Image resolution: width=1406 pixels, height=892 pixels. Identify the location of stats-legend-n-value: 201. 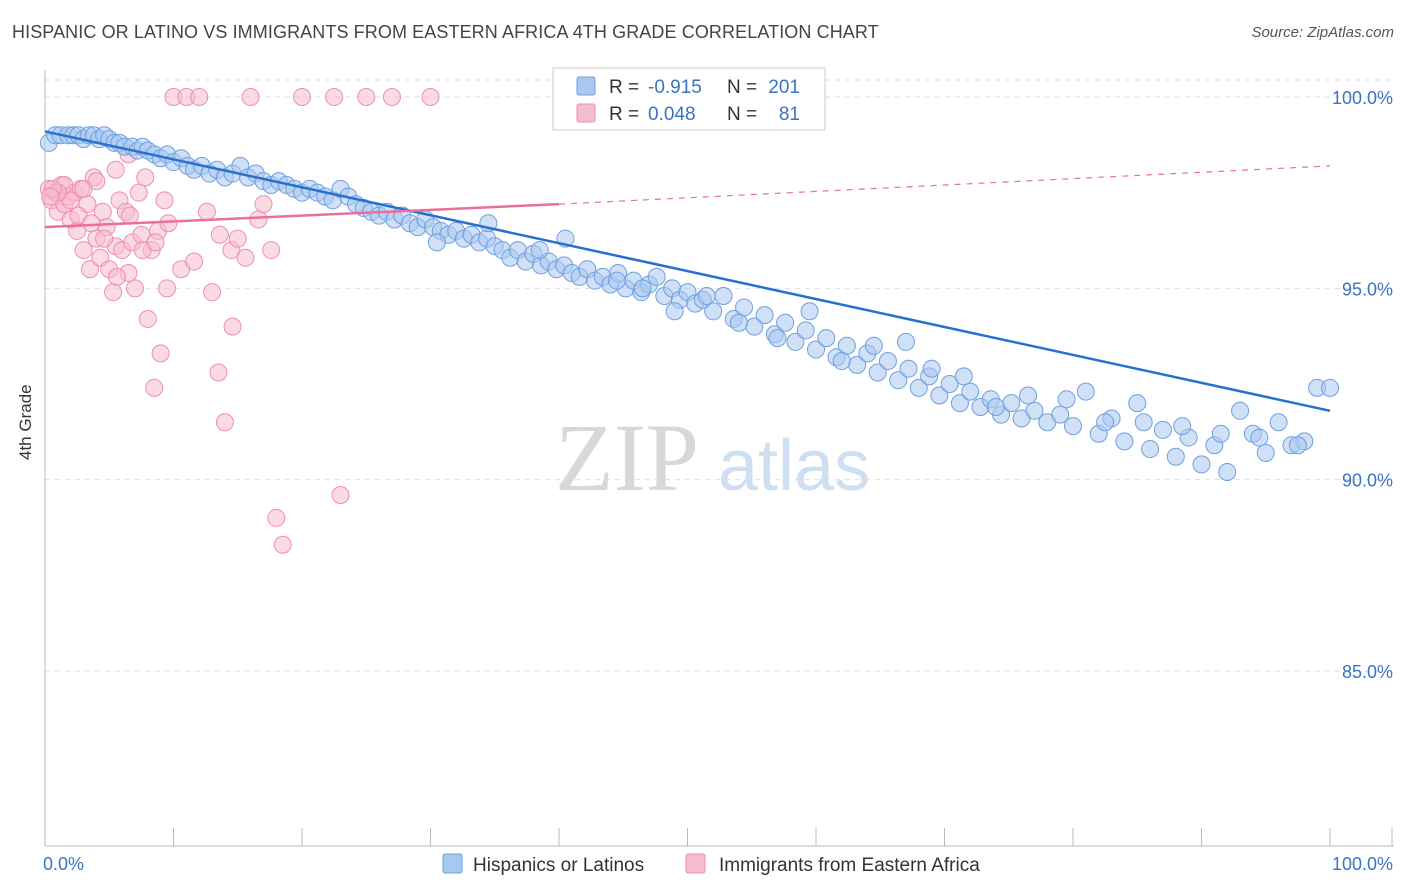
(784, 87).